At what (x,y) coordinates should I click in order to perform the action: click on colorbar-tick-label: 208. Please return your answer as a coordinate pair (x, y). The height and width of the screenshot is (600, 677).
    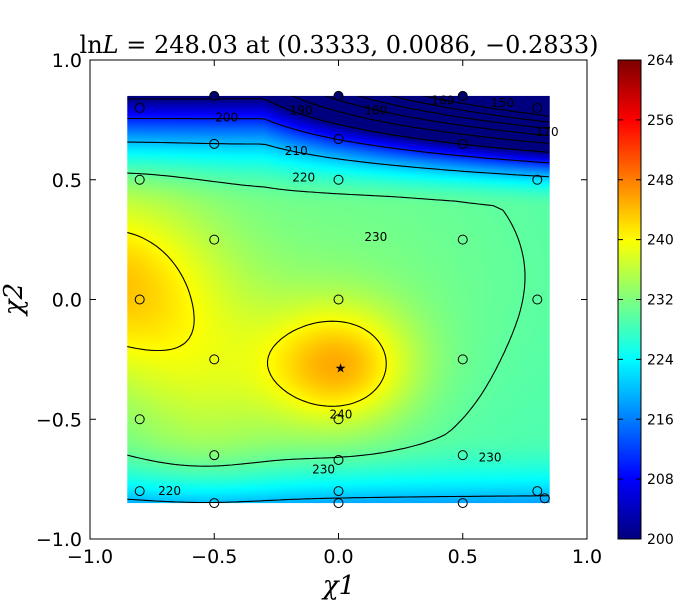
    Looking at the image, I should click on (660, 480).